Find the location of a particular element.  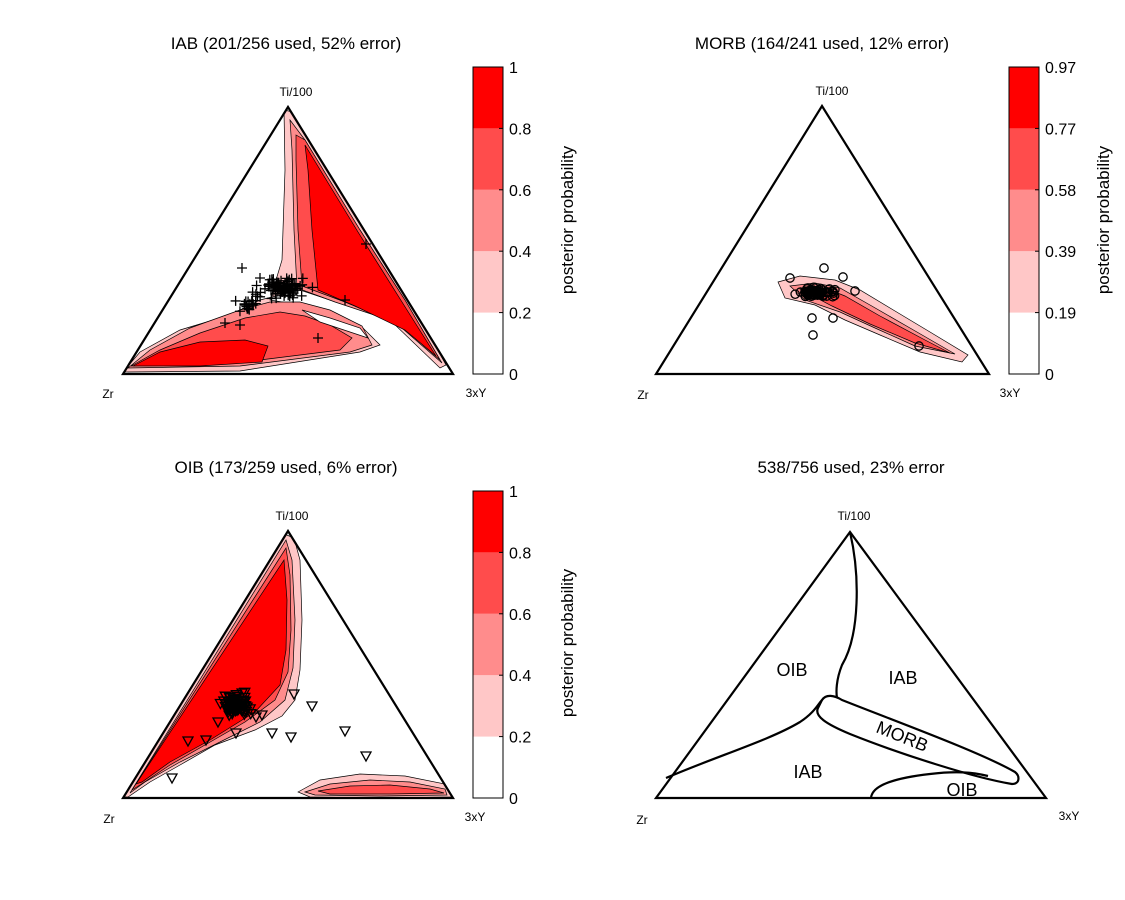

panel-title: OIB (173/259 used, 6% error) is located at coordinates (285, 467).